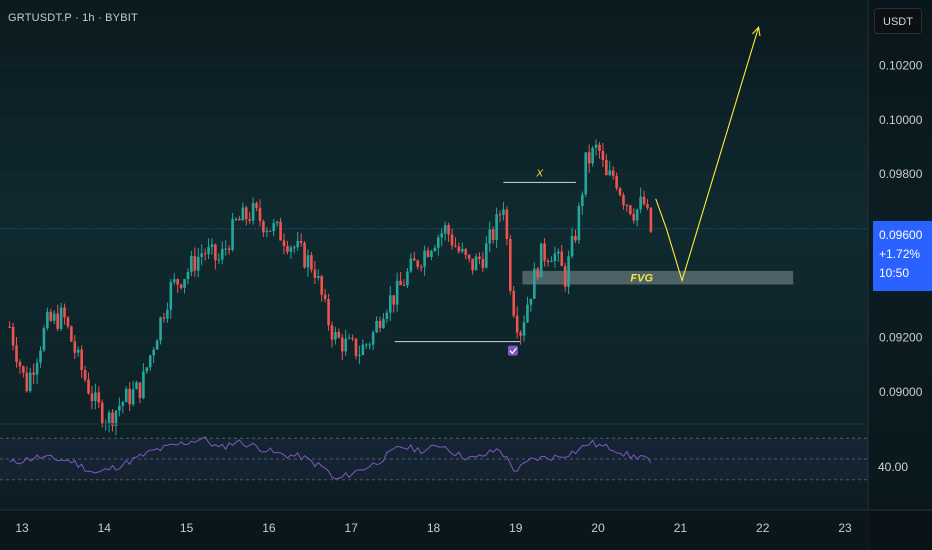  What do you see at coordinates (658, 277) in the screenshot?
I see `fvg-zone: FVG` at bounding box center [658, 277].